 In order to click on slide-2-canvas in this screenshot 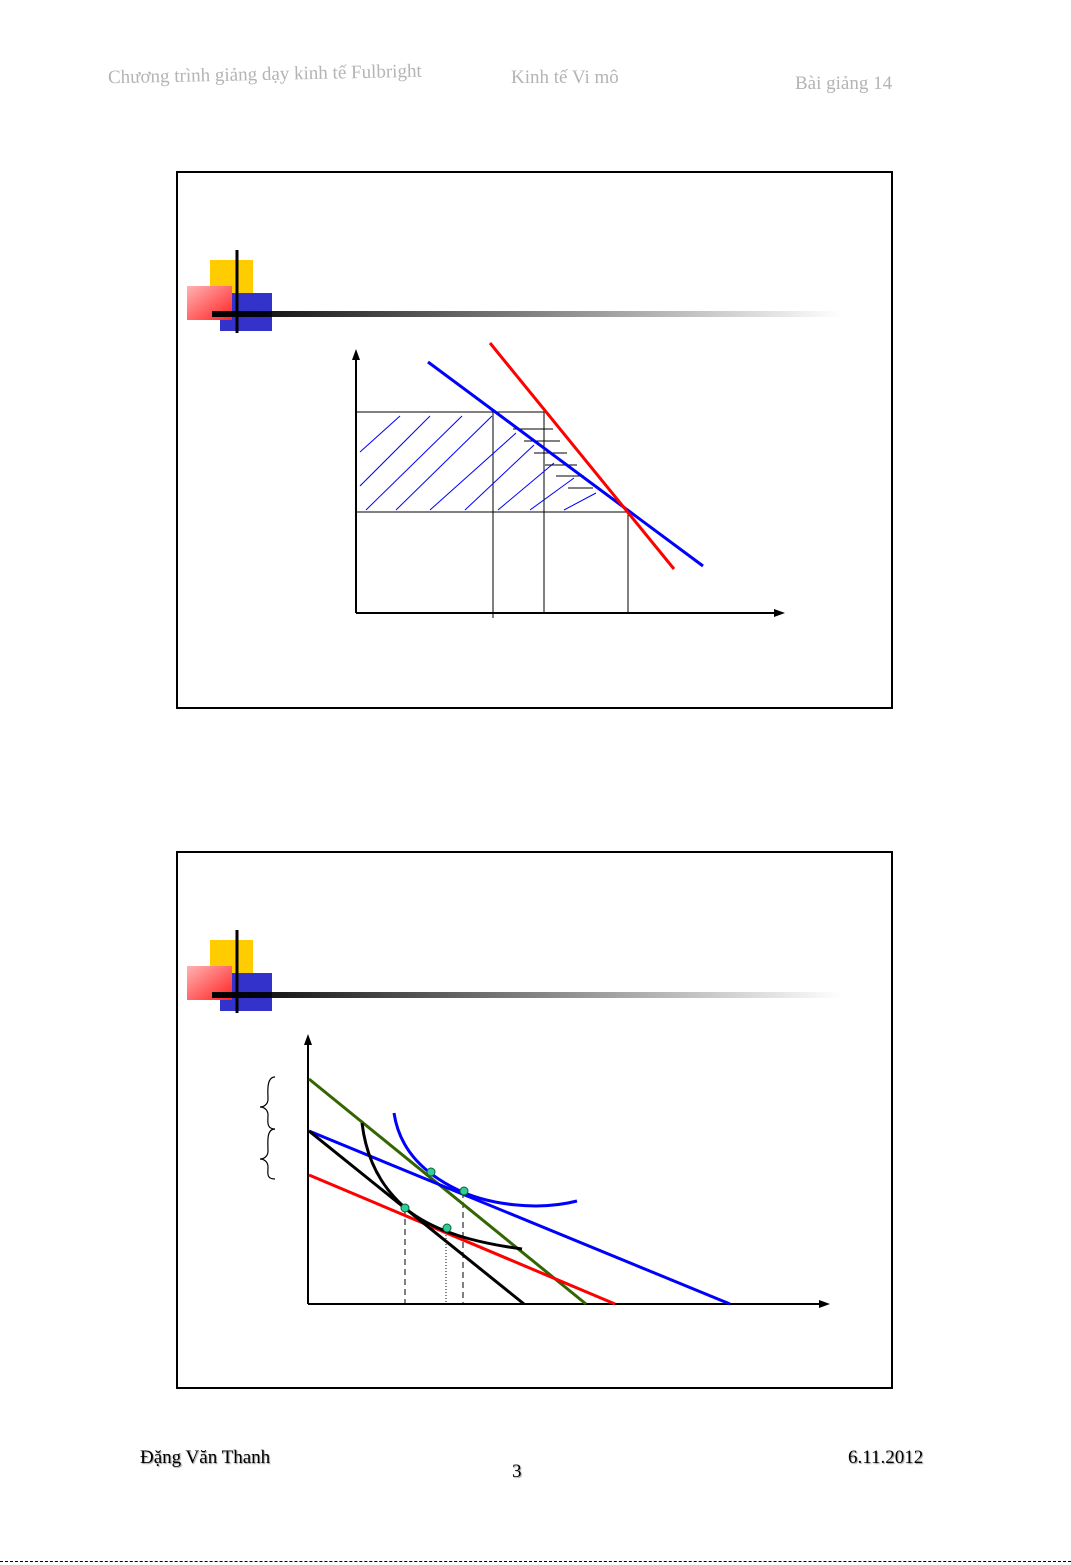, I will do `click(514, 1119)`.